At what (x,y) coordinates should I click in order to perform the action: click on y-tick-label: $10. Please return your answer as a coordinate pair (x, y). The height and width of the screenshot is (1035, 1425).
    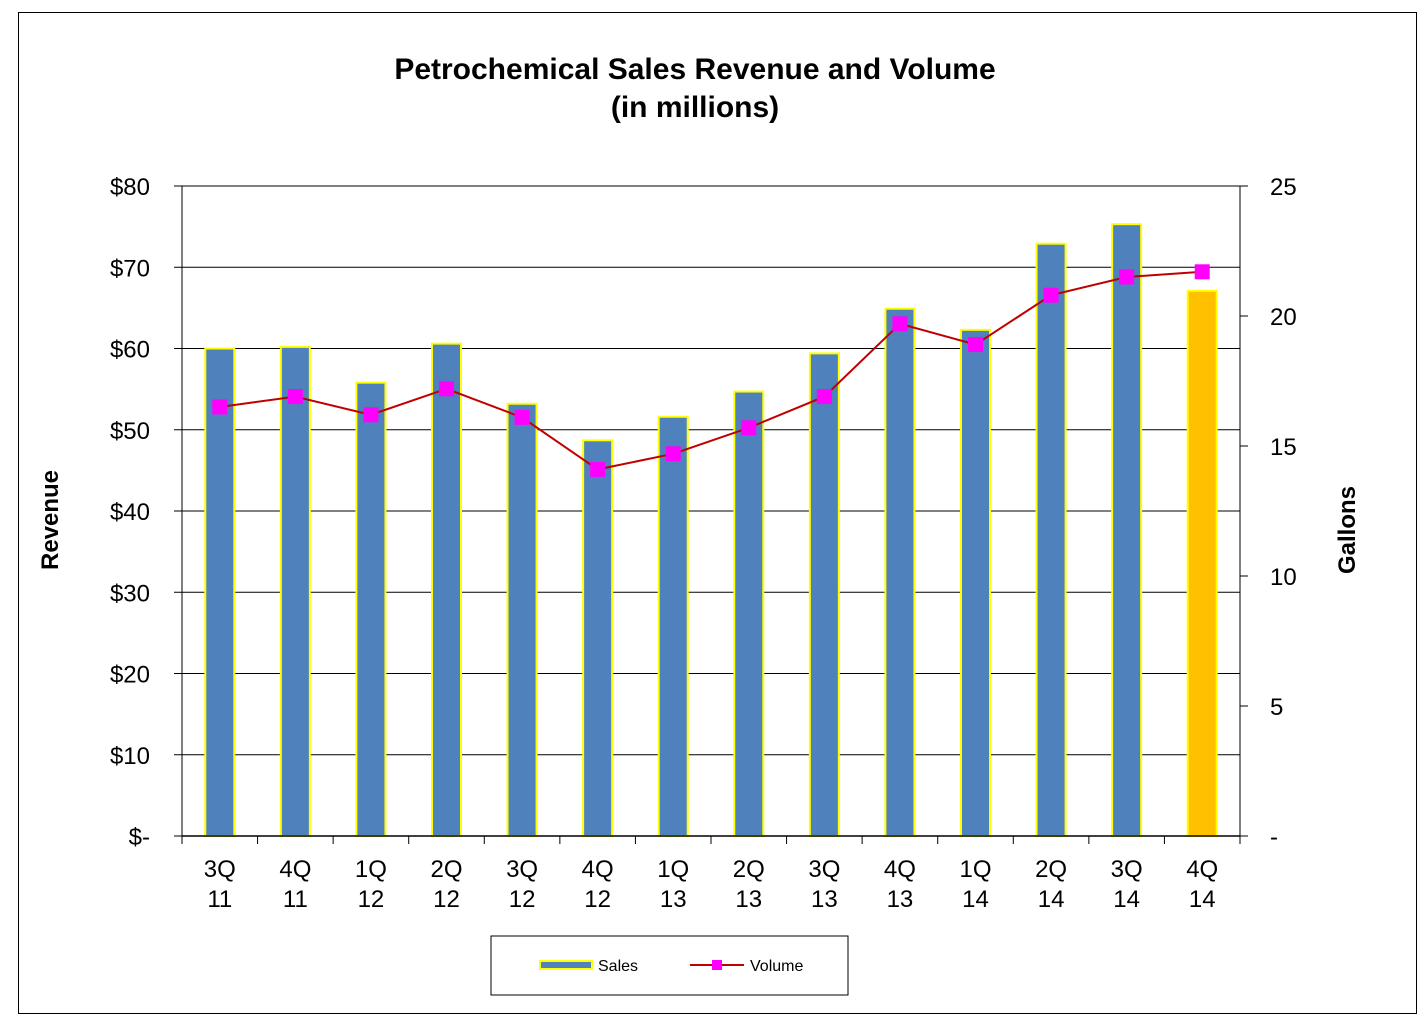
    Looking at the image, I should click on (130, 756).